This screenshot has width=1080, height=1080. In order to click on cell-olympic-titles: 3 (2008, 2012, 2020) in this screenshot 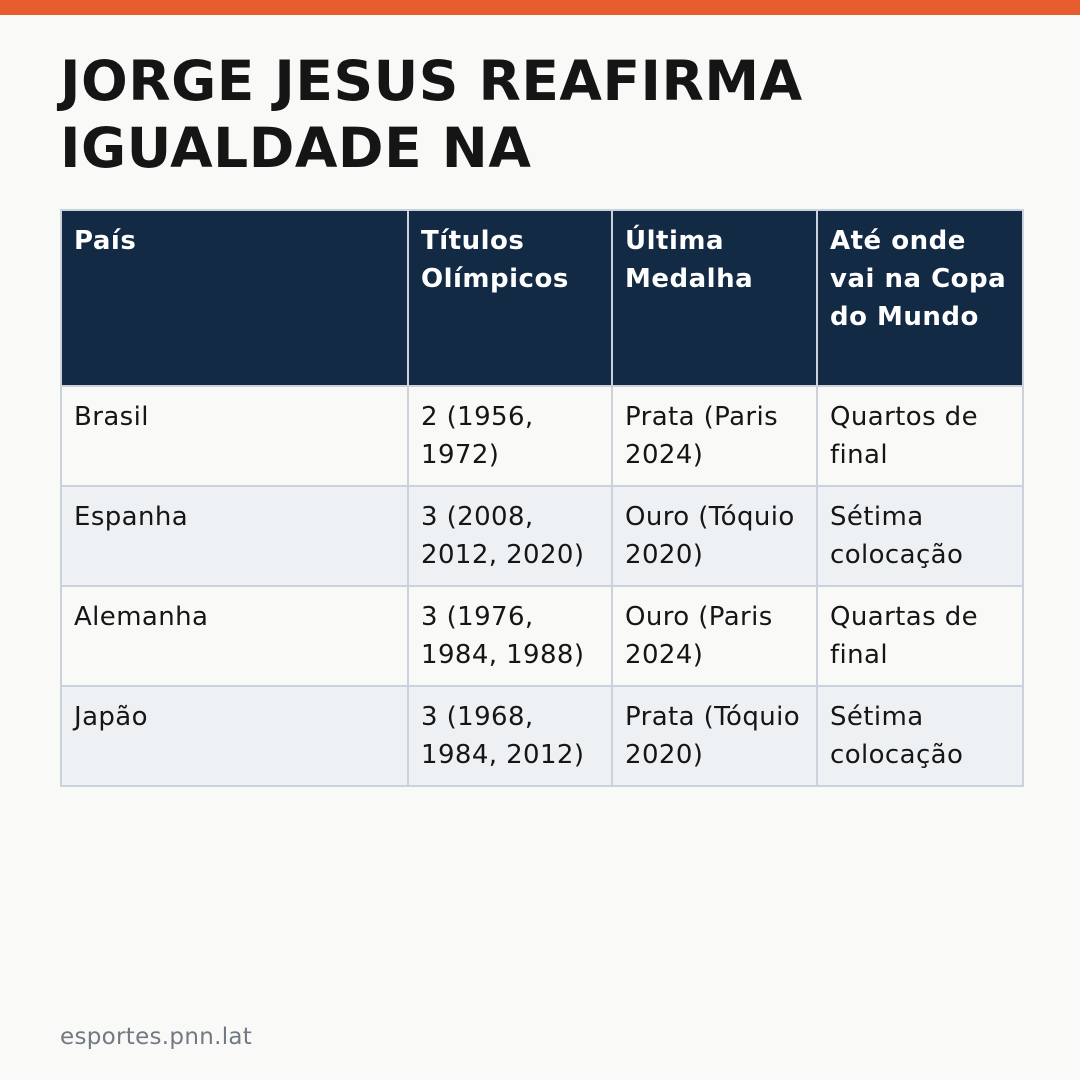, I will do `click(510, 536)`.